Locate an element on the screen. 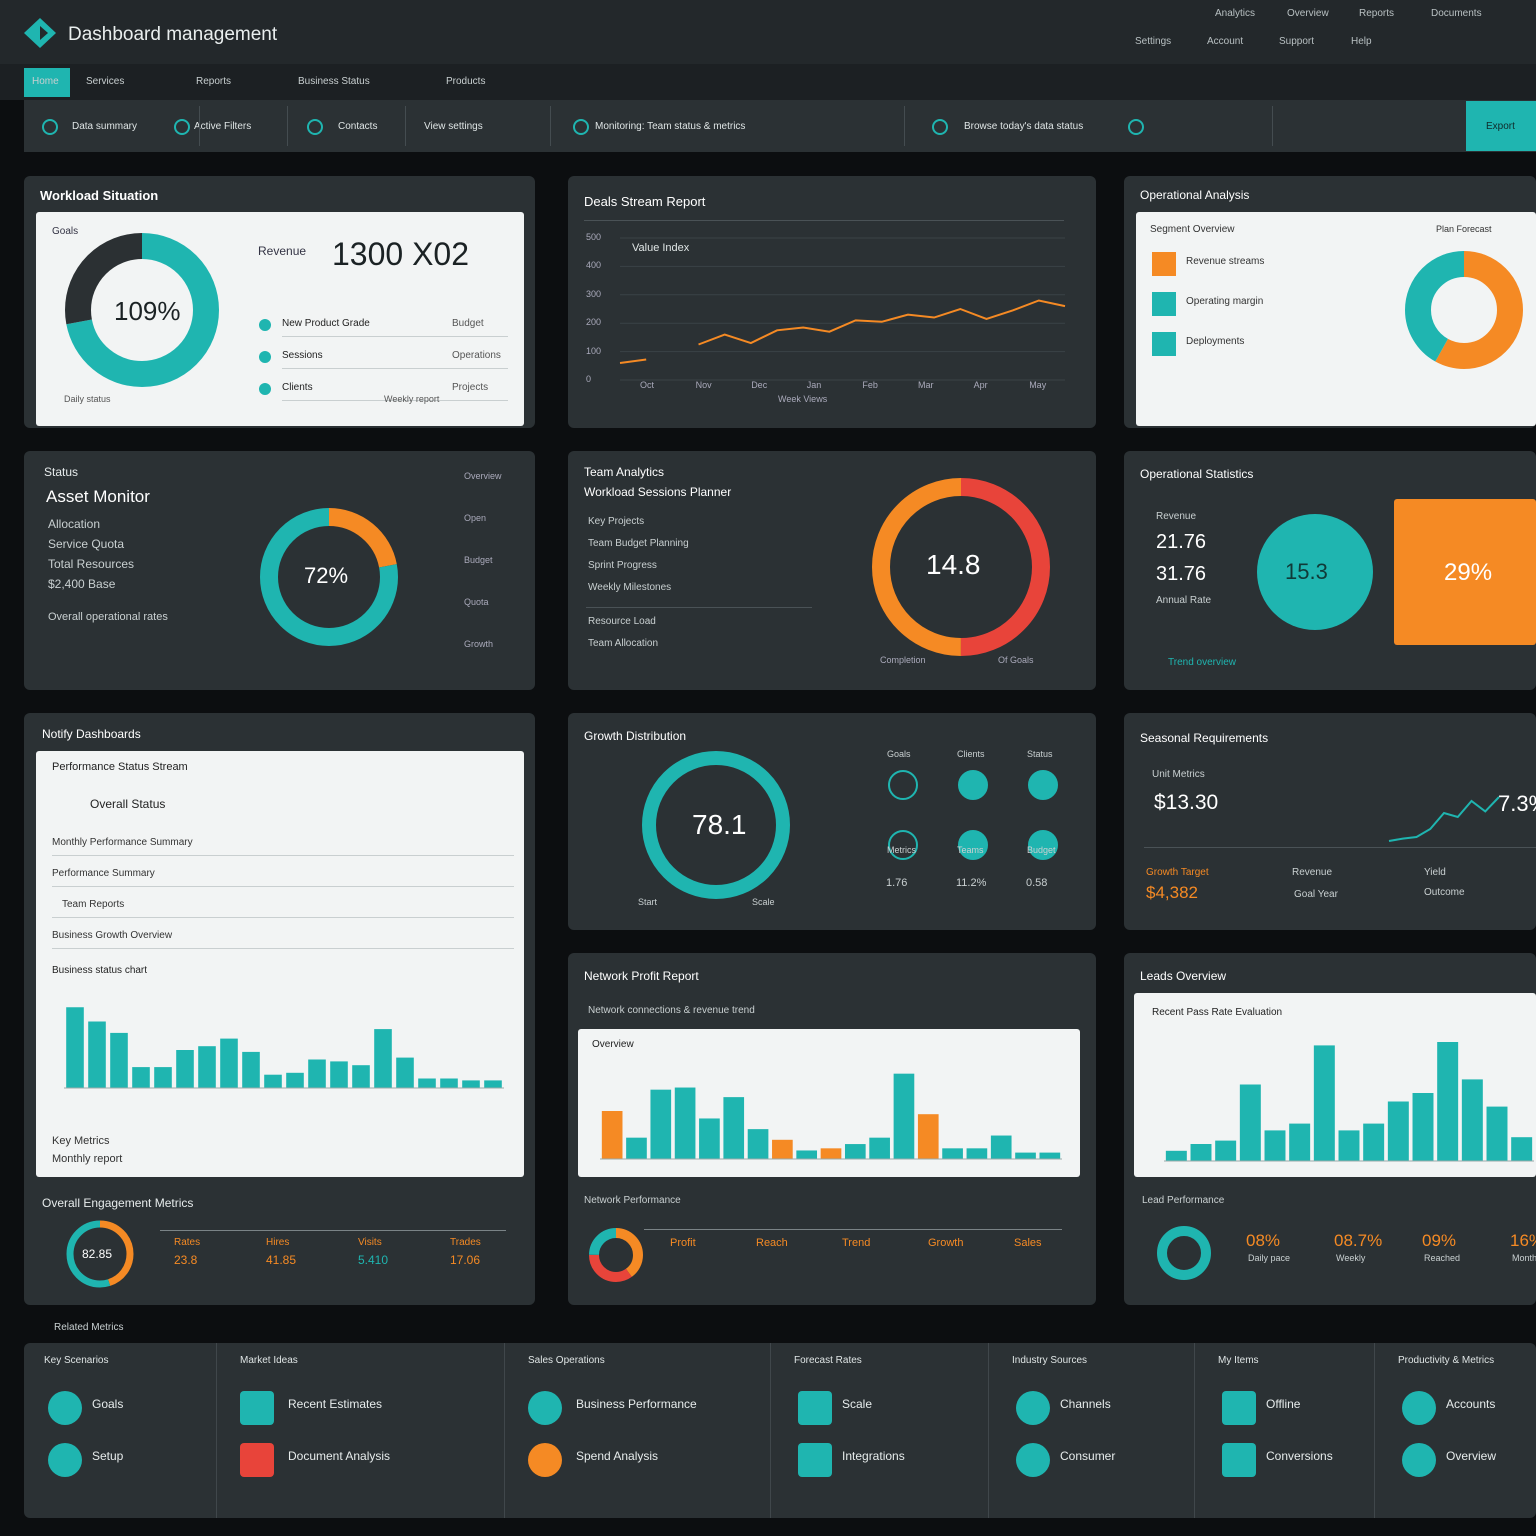 This screenshot has width=1536, height=1536. footer-item: Business Performance is located at coordinates (636, 1404).